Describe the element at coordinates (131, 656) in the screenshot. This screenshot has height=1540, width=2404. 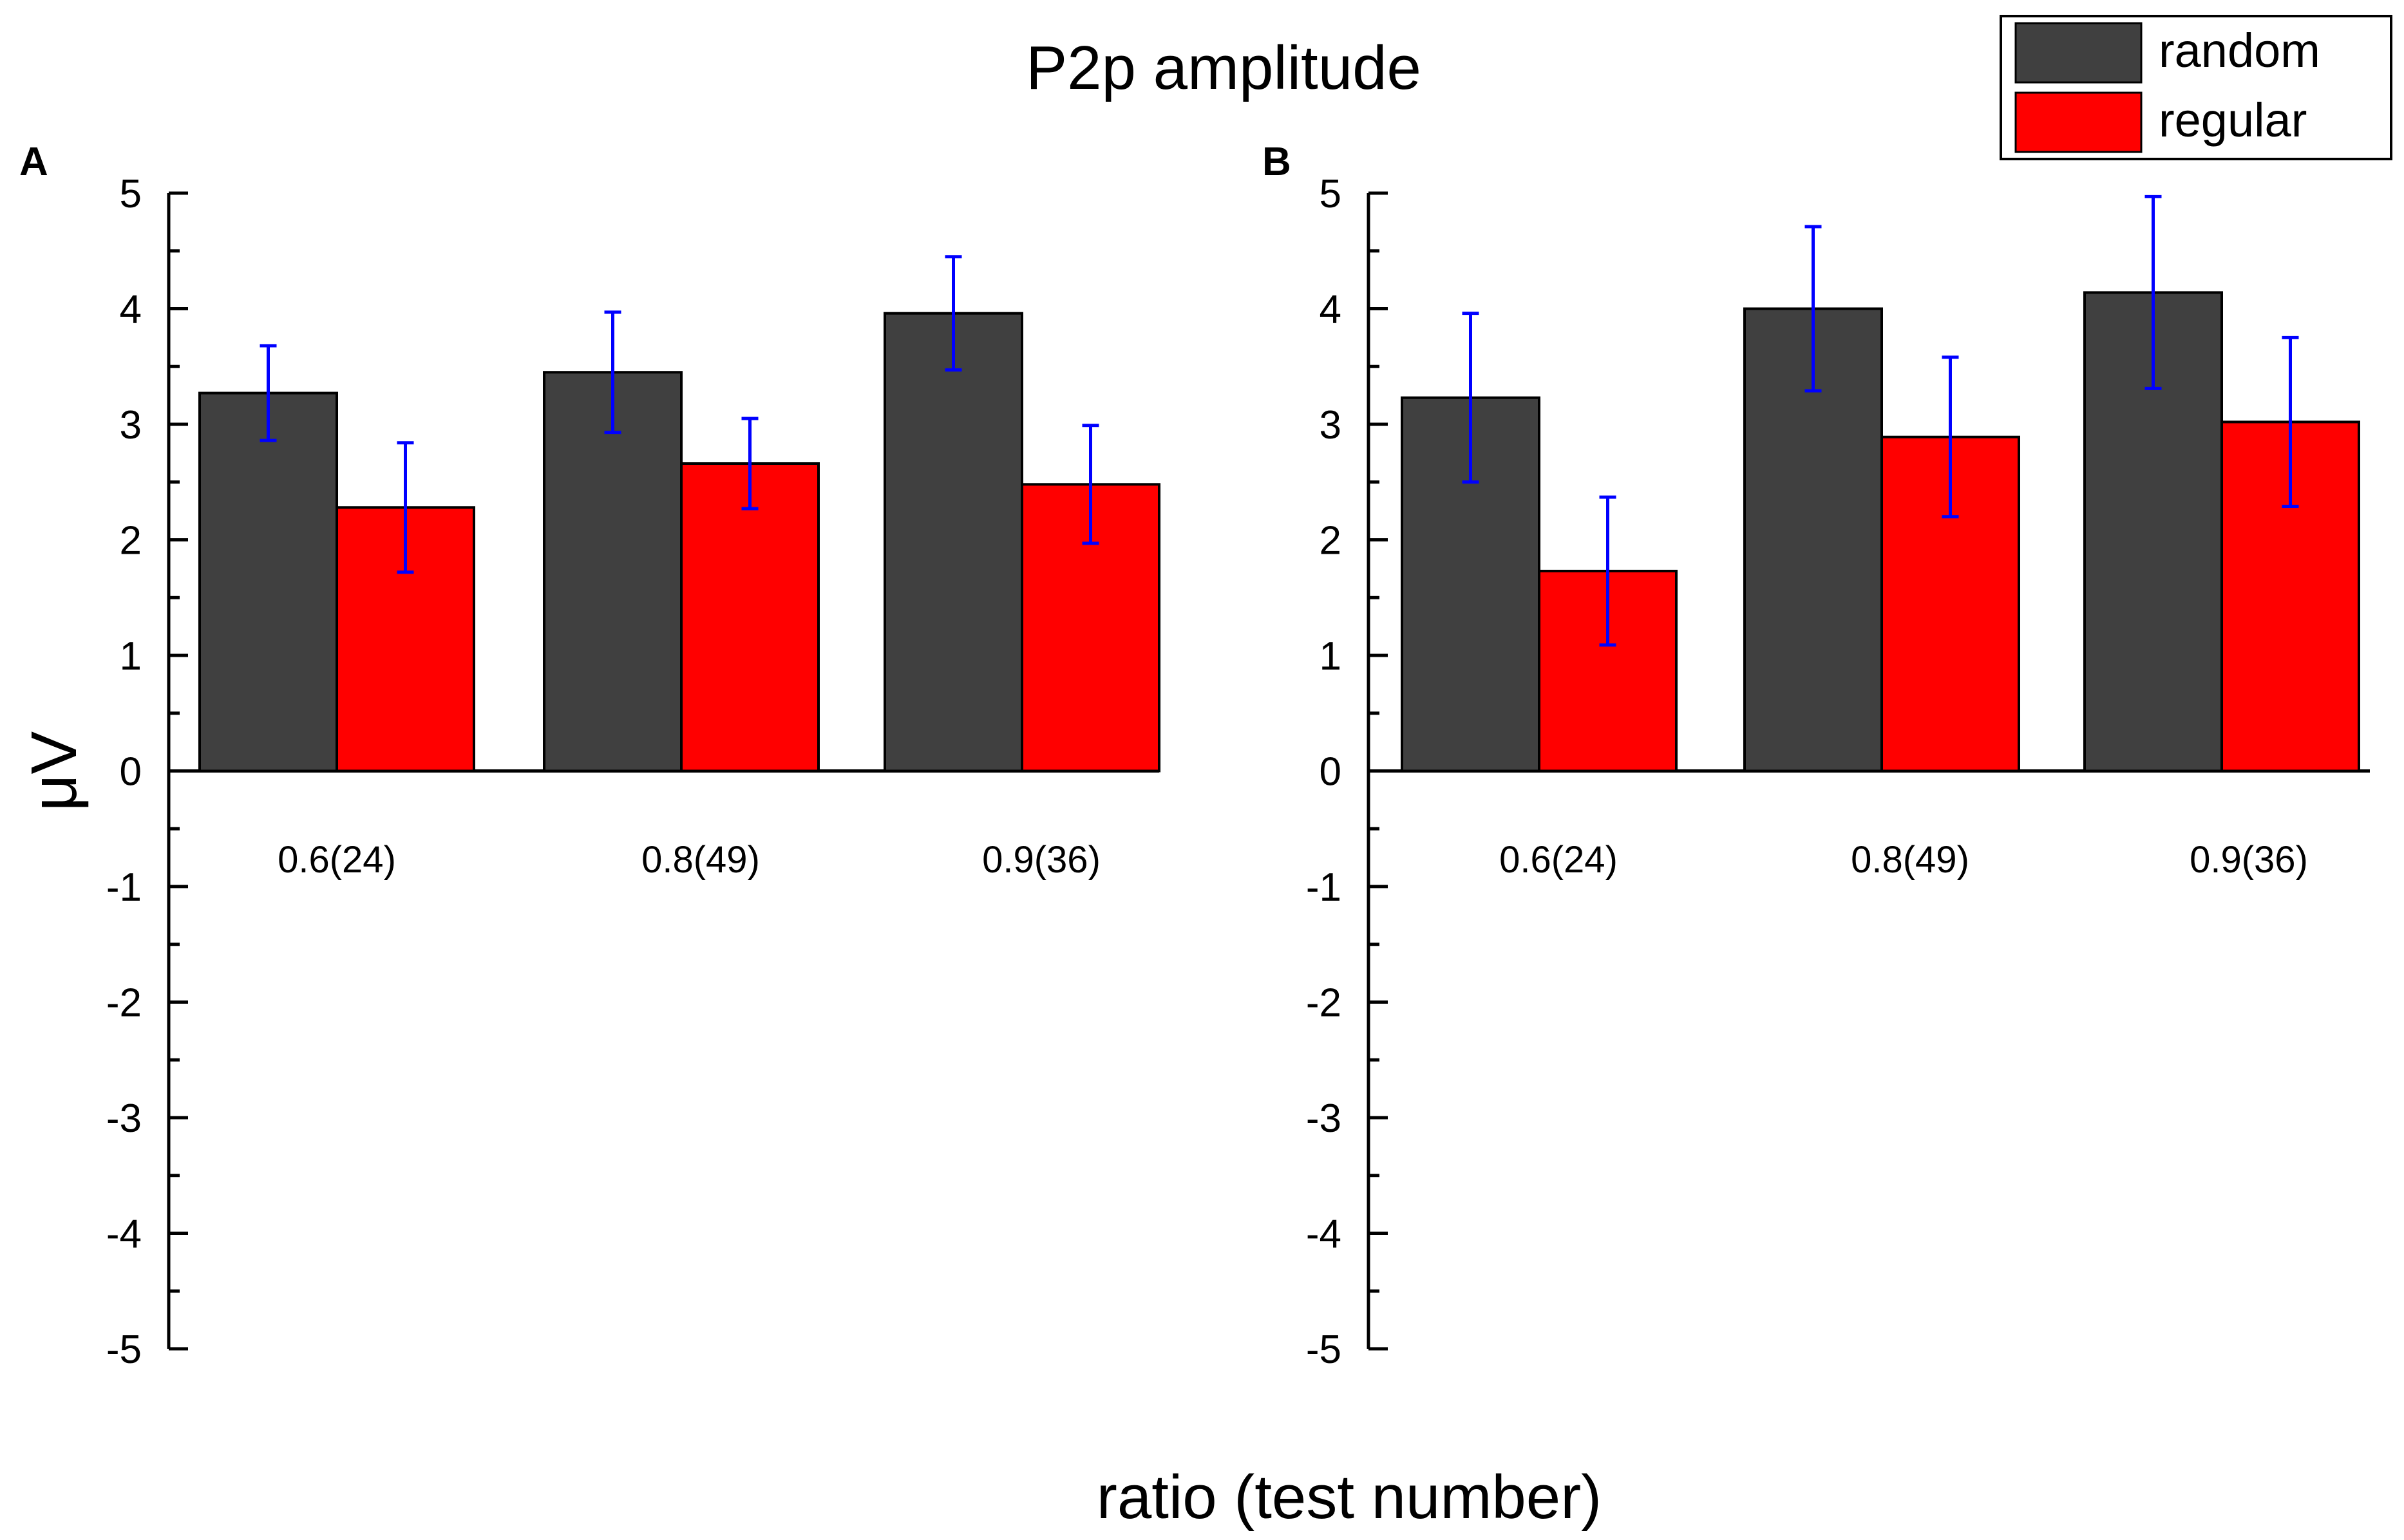
I see `pa-y-tick-label: 1` at that location.